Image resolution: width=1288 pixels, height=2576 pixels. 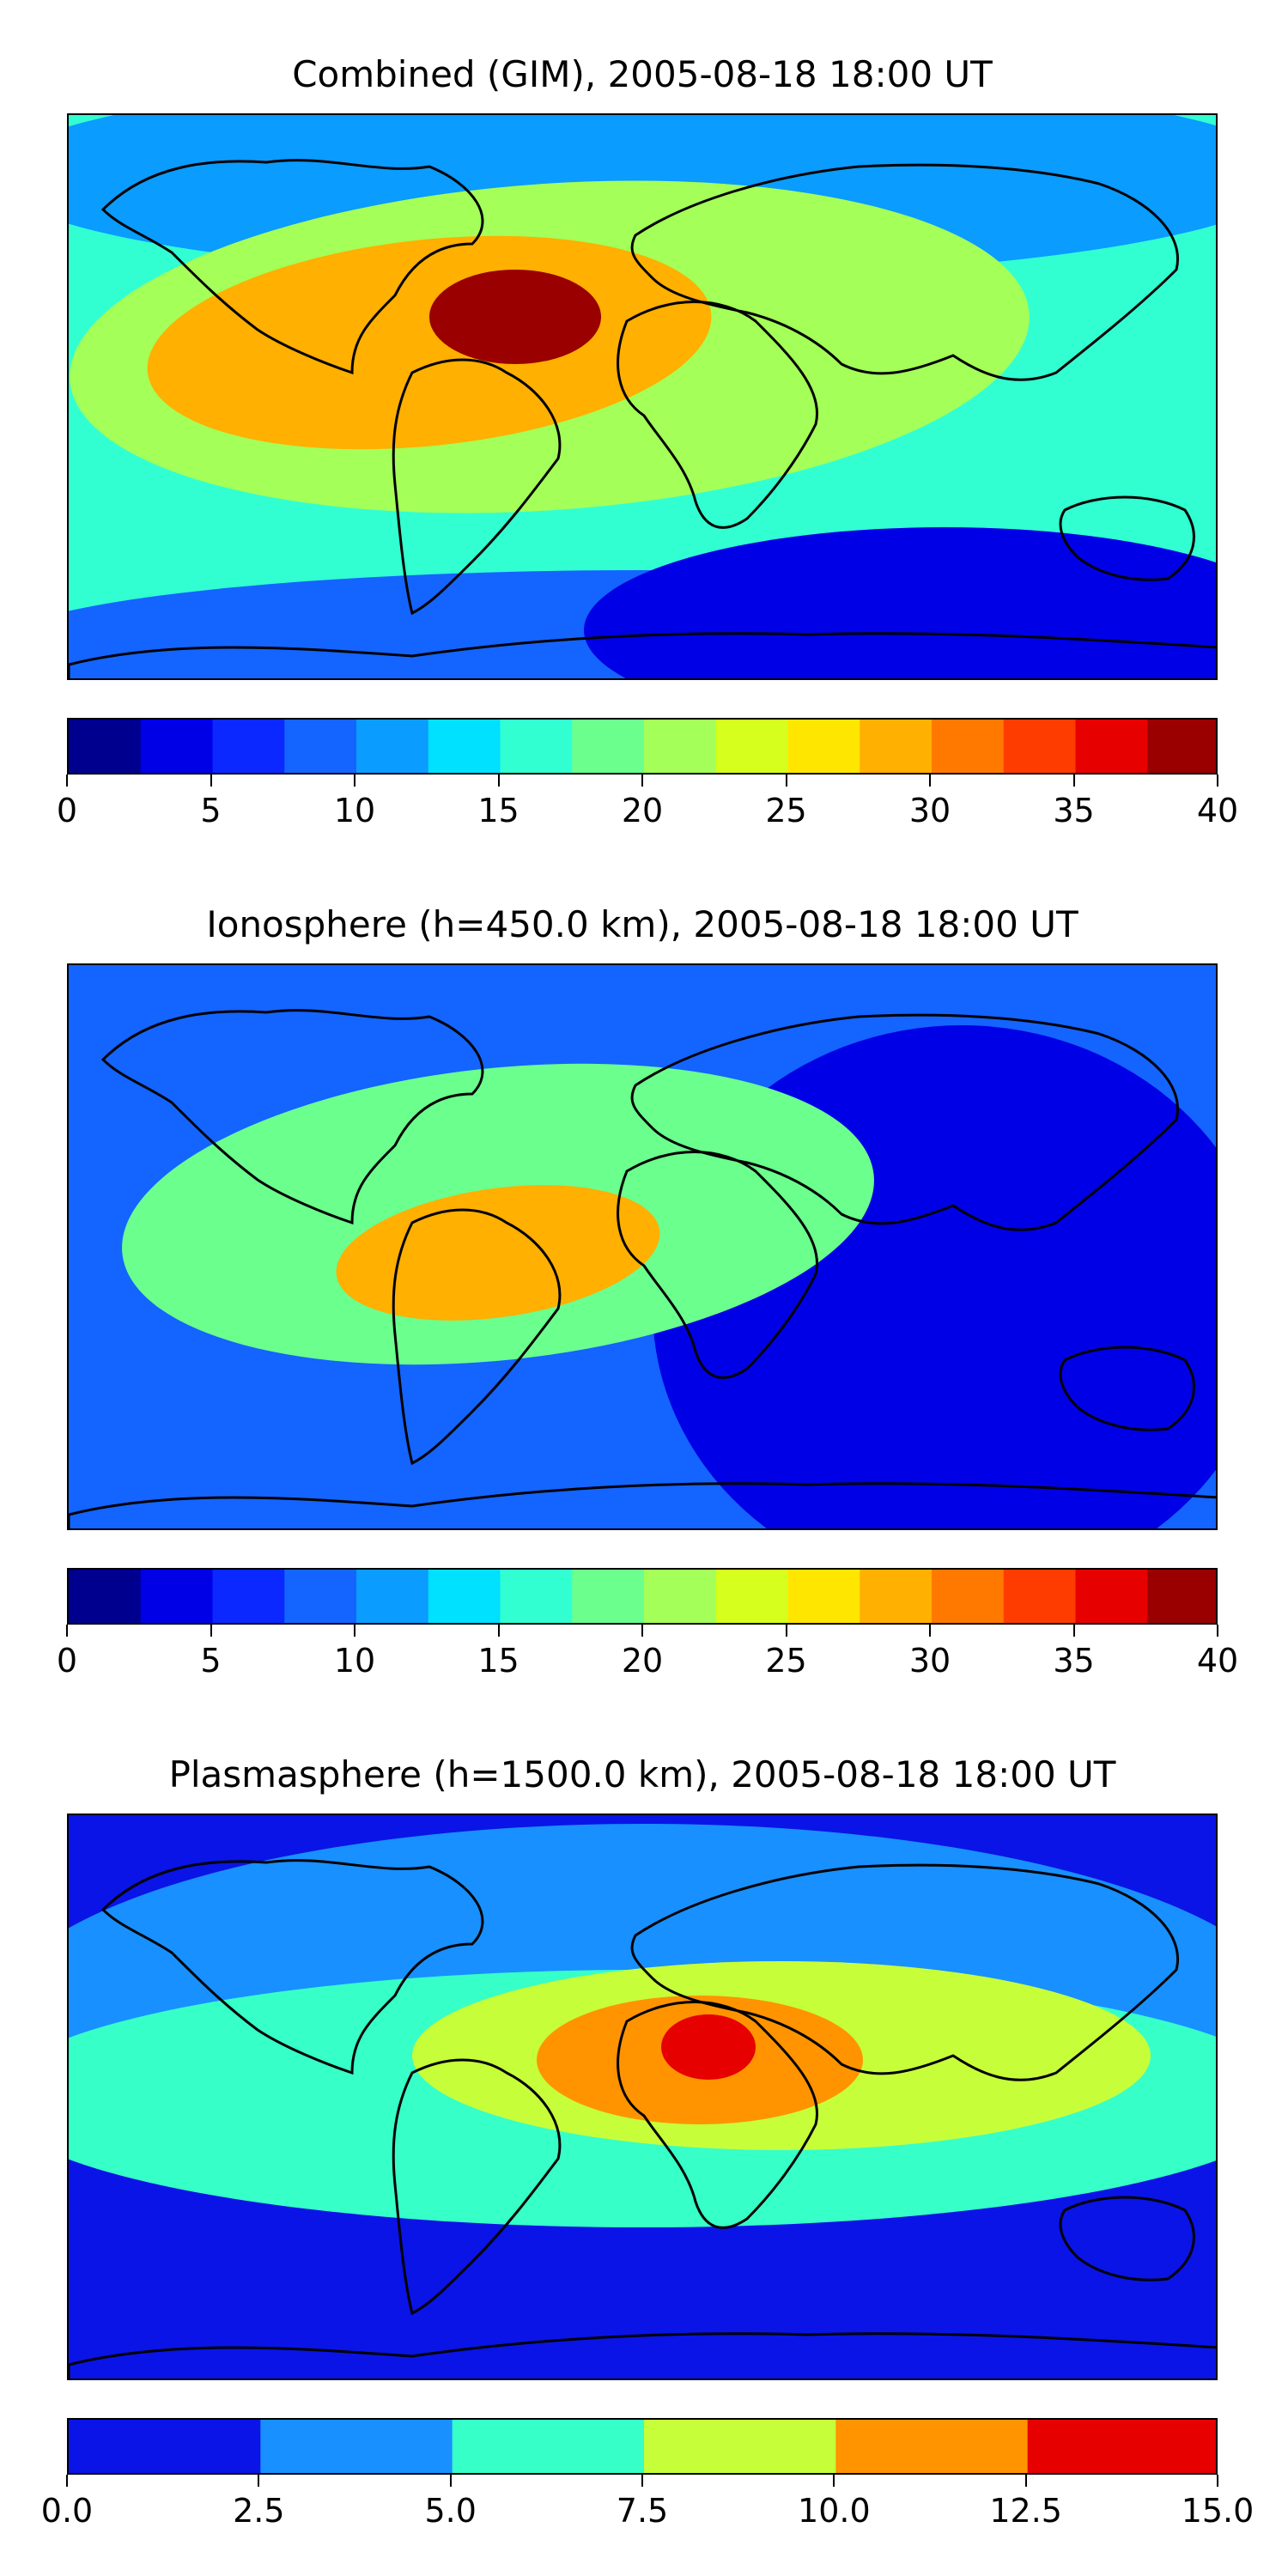 What do you see at coordinates (1025, 2511) in the screenshot?
I see `colorbar-tick-label: 12.5` at bounding box center [1025, 2511].